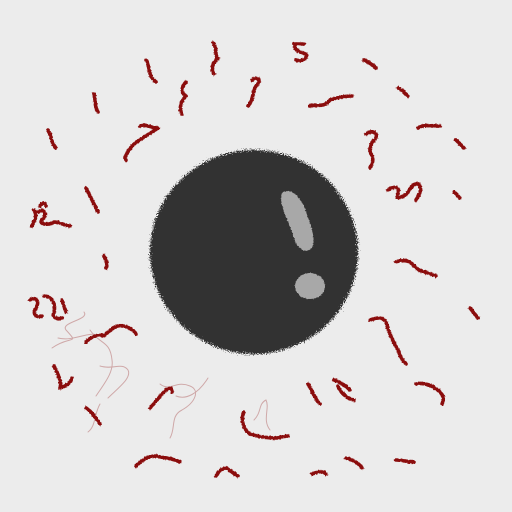 The width and height of the screenshot is (512, 512). I want to click on orb-highlight-dot, so click(310, 286).